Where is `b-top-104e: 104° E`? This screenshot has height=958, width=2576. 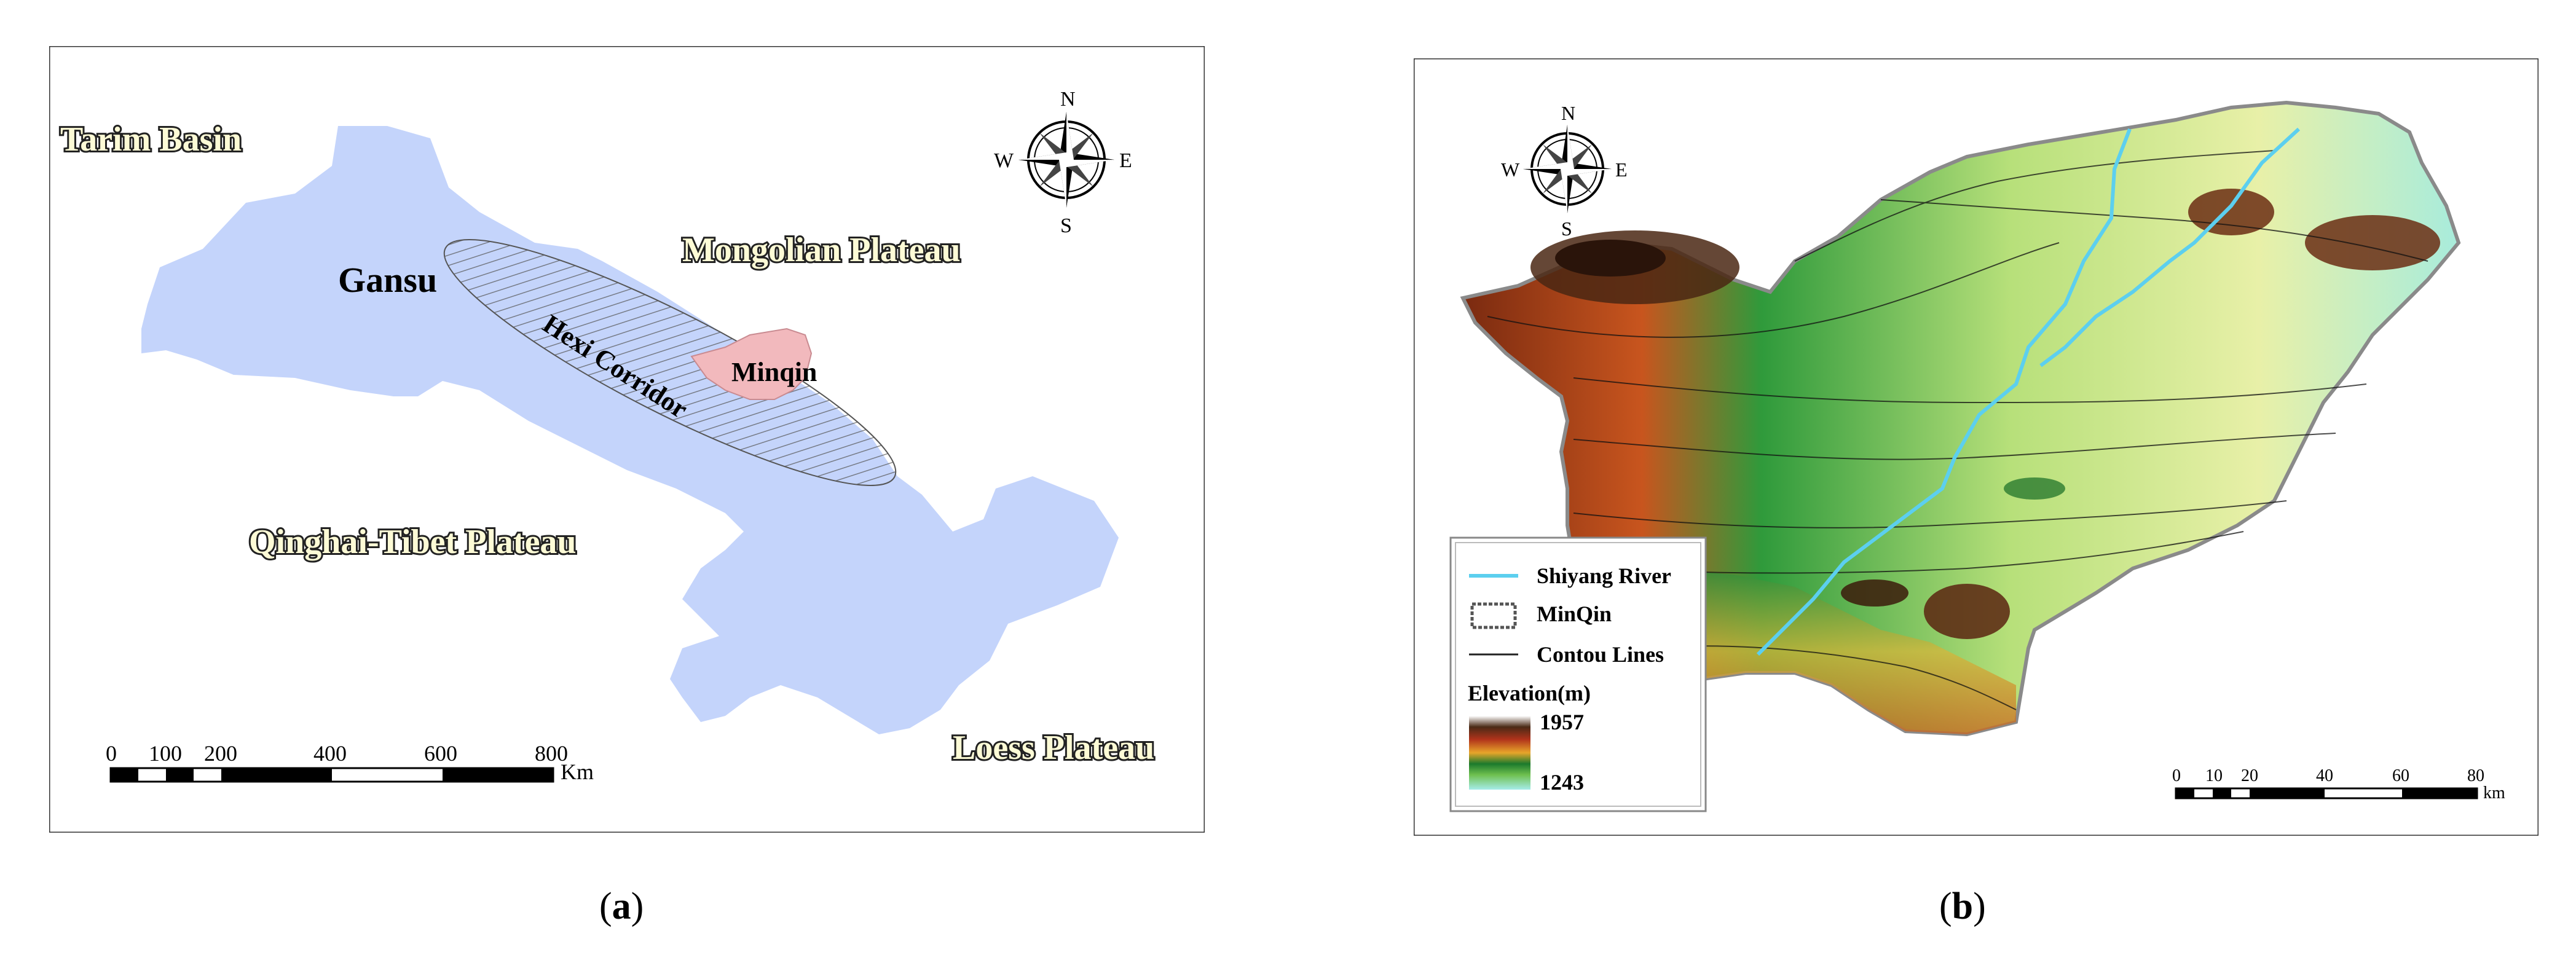 b-top-104e: 104° E is located at coordinates (2411, 33).